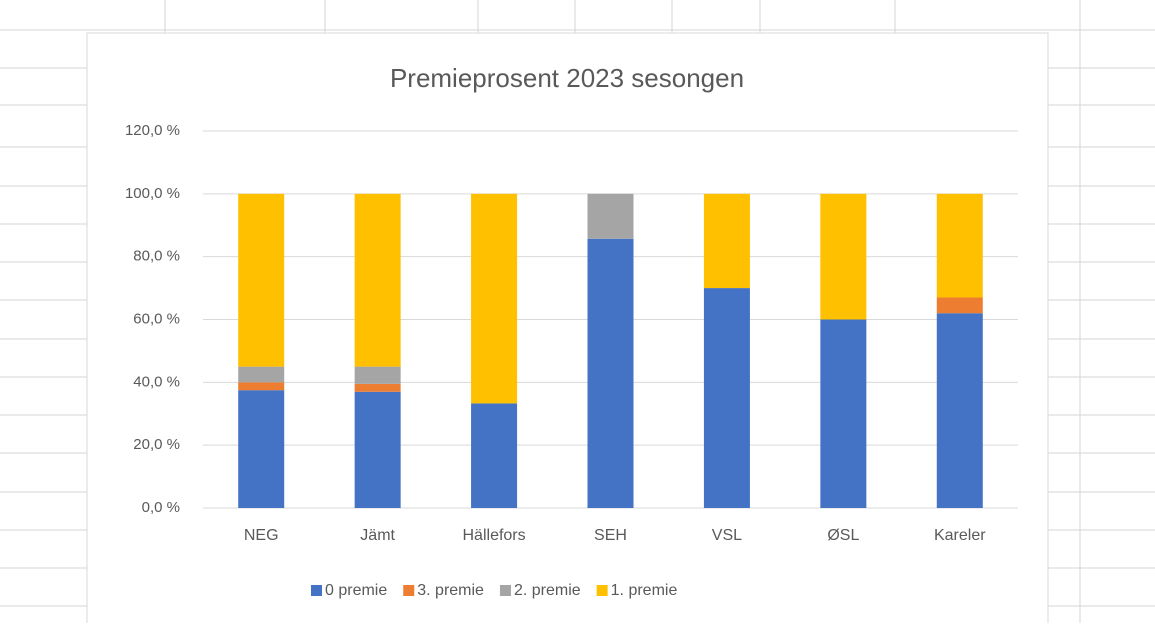 This screenshot has height=628, width=1155. What do you see at coordinates (156, 318) in the screenshot?
I see `y-tick-label: 60,0 %` at bounding box center [156, 318].